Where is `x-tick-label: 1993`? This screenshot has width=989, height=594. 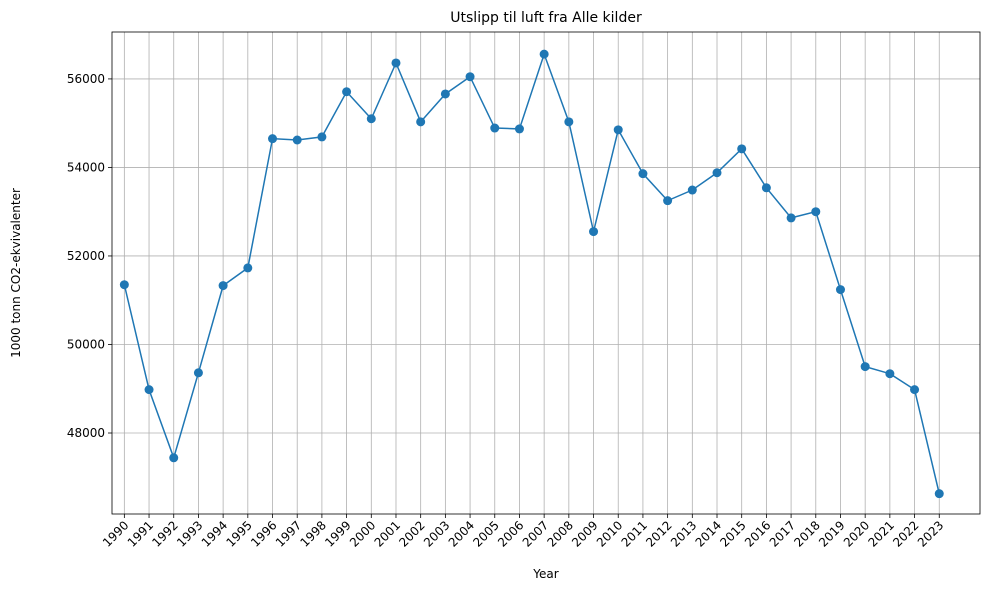 x-tick-label: 1993 is located at coordinates (189, 533).